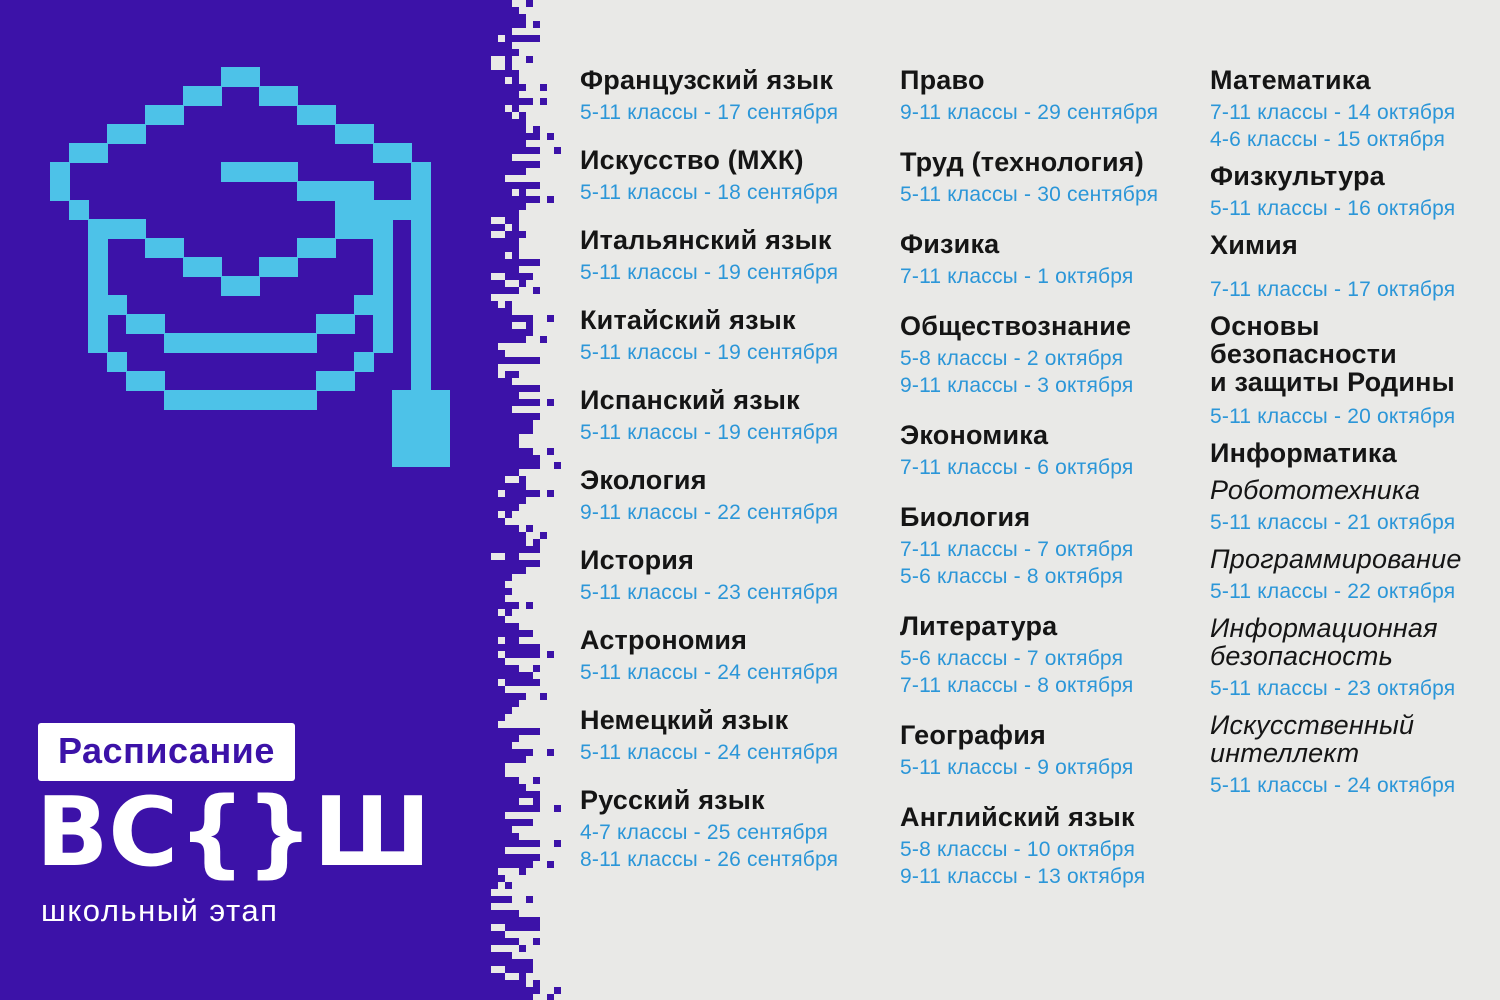  Describe the element at coordinates (1055, 260) in the screenshot. I see `subject-entry: Физика 7-11 классы - 1 октября` at that location.